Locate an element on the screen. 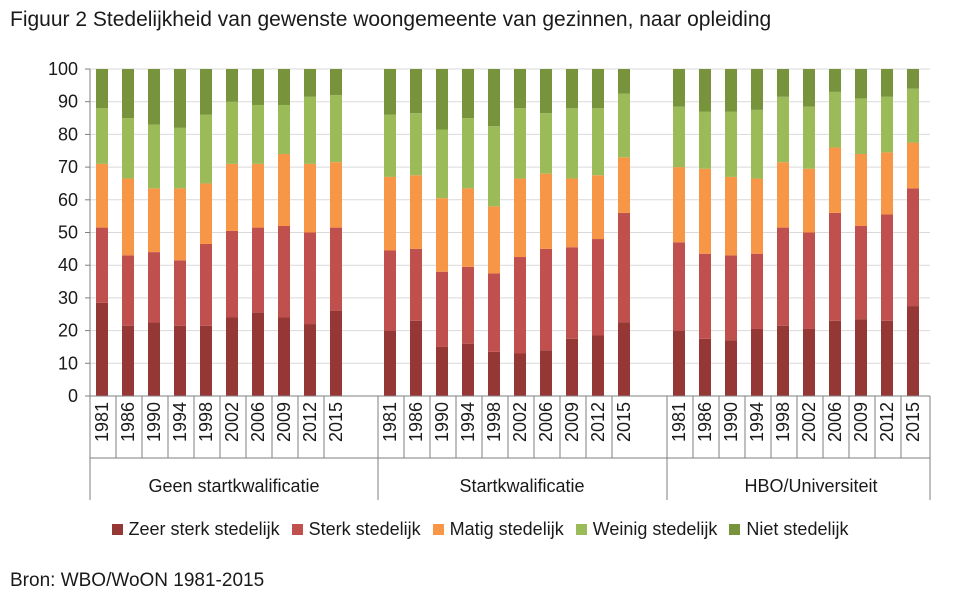  y-tick-label: 50 is located at coordinates (68, 233).